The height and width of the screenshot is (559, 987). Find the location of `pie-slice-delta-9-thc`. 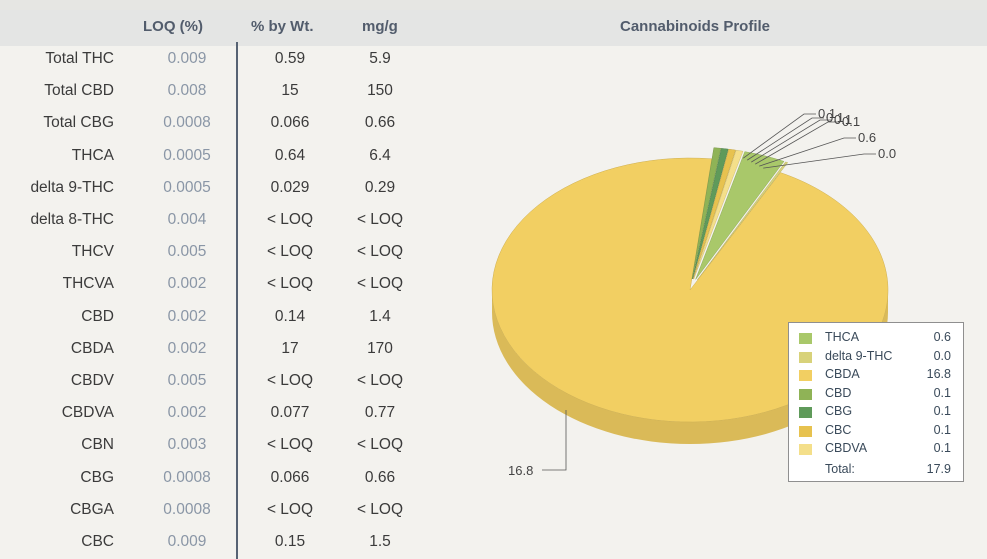

pie-slice-delta-9-thc is located at coordinates (743, 221).